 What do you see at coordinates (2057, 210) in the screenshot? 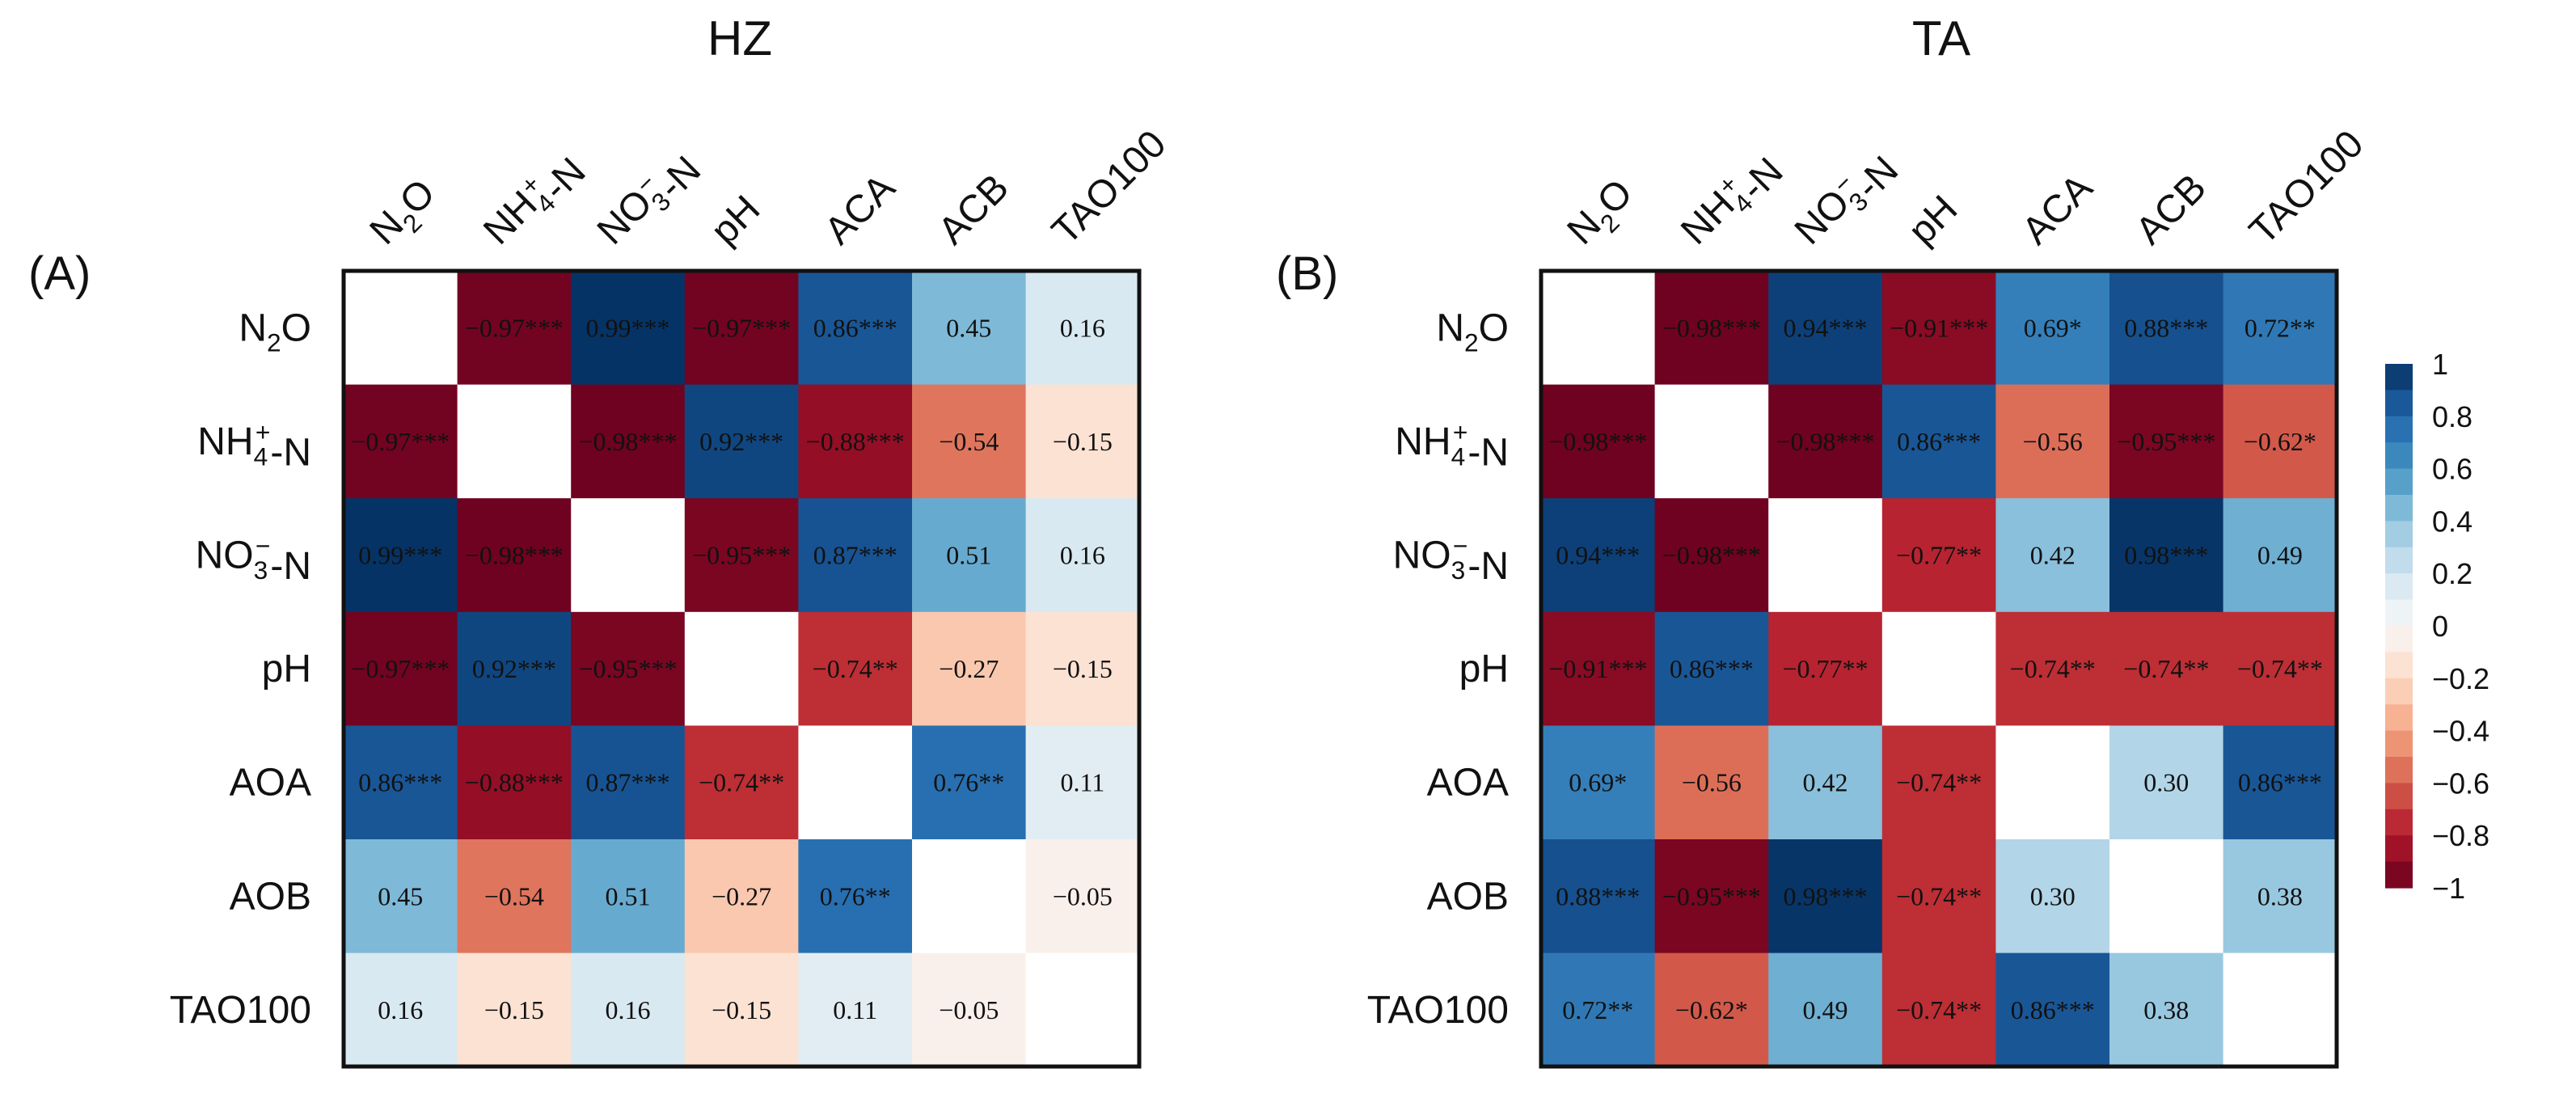
I see `column-label: ACA` at bounding box center [2057, 210].